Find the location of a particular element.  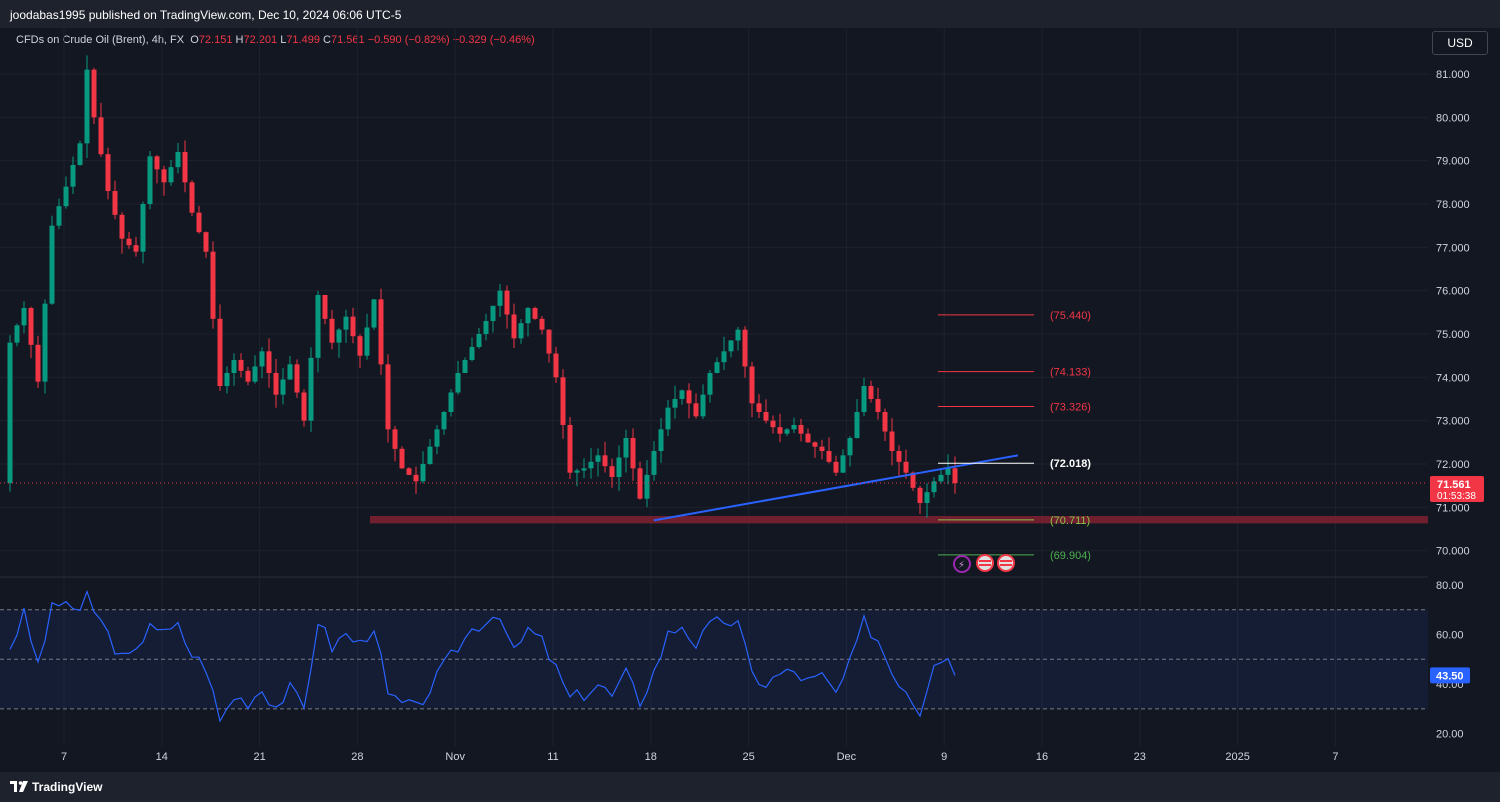

level-label: (73.326) is located at coordinates (1070, 408).